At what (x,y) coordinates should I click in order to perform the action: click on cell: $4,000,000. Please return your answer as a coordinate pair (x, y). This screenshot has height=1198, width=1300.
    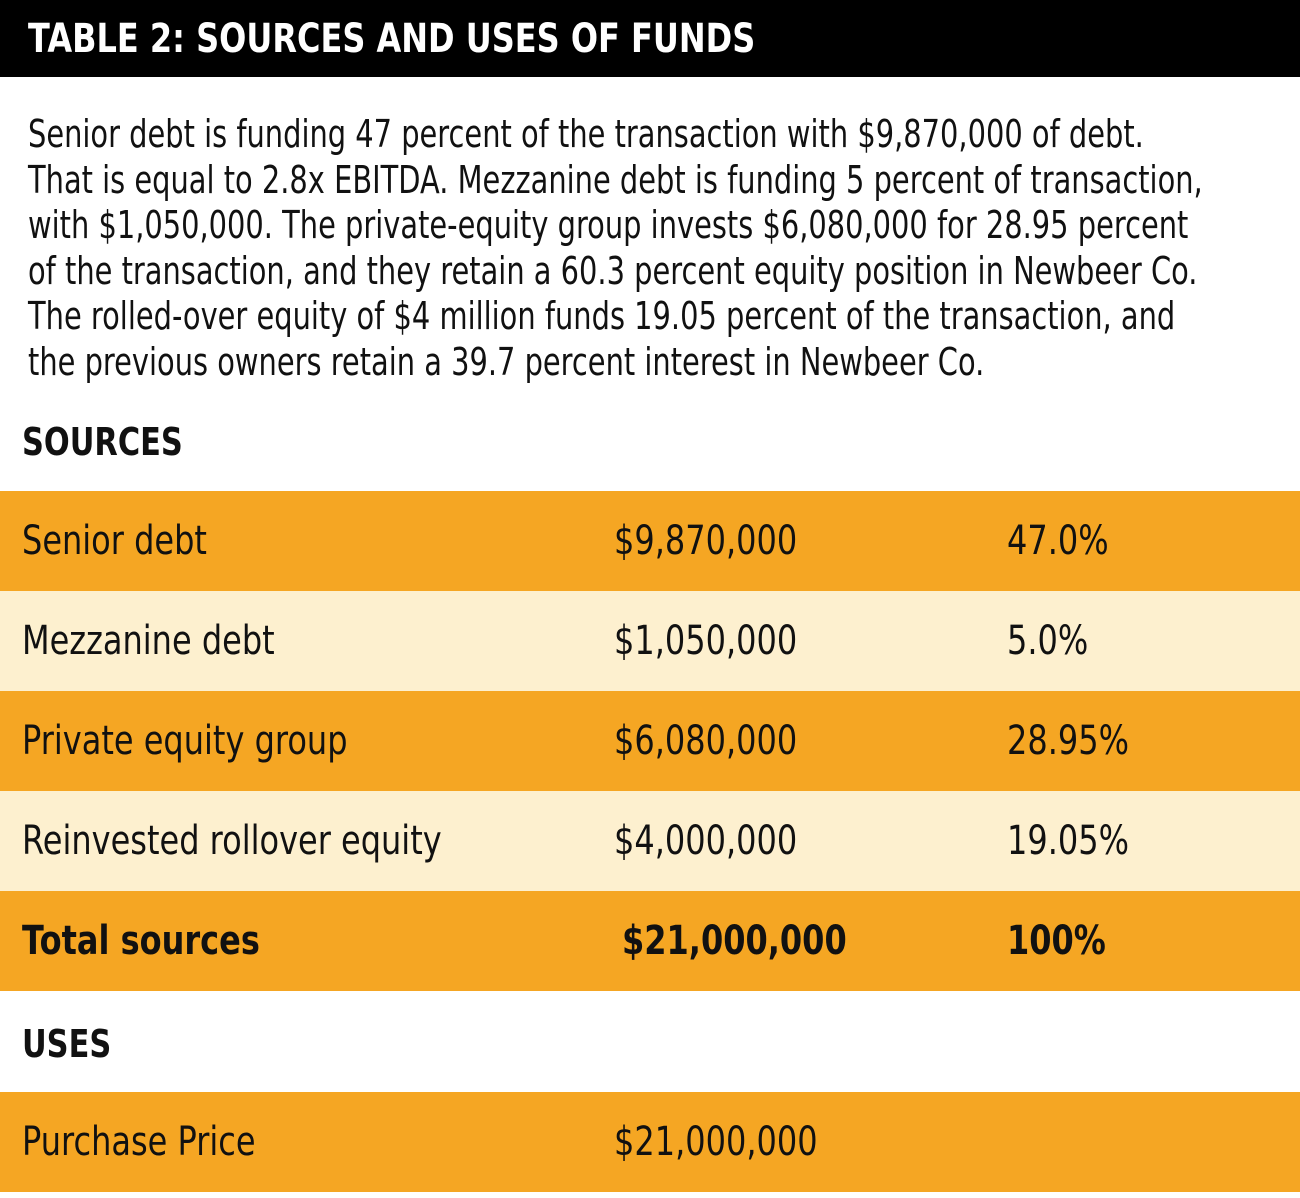
    Looking at the image, I should click on (728, 841).